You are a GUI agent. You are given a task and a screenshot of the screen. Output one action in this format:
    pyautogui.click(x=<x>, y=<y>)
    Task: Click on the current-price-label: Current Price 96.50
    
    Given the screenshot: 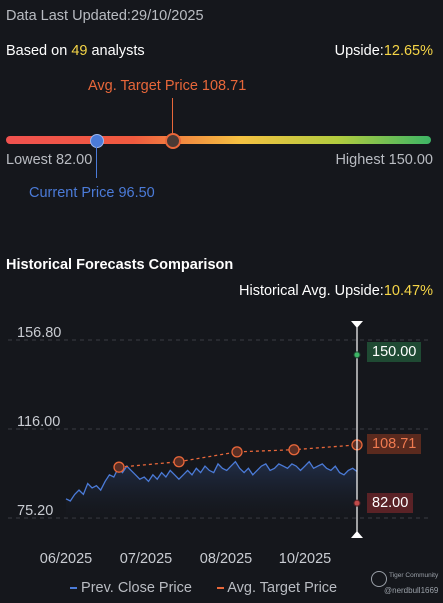 What is the action you would take?
    pyautogui.click(x=92, y=193)
    